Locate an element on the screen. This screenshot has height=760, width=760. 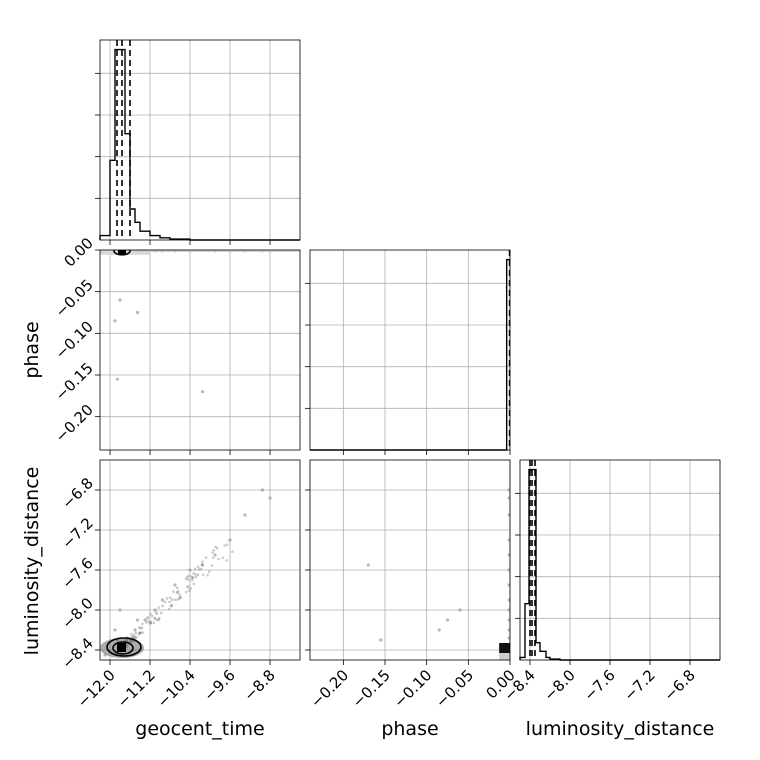
x-tick-label: −8.8 is located at coordinates (259, 685).